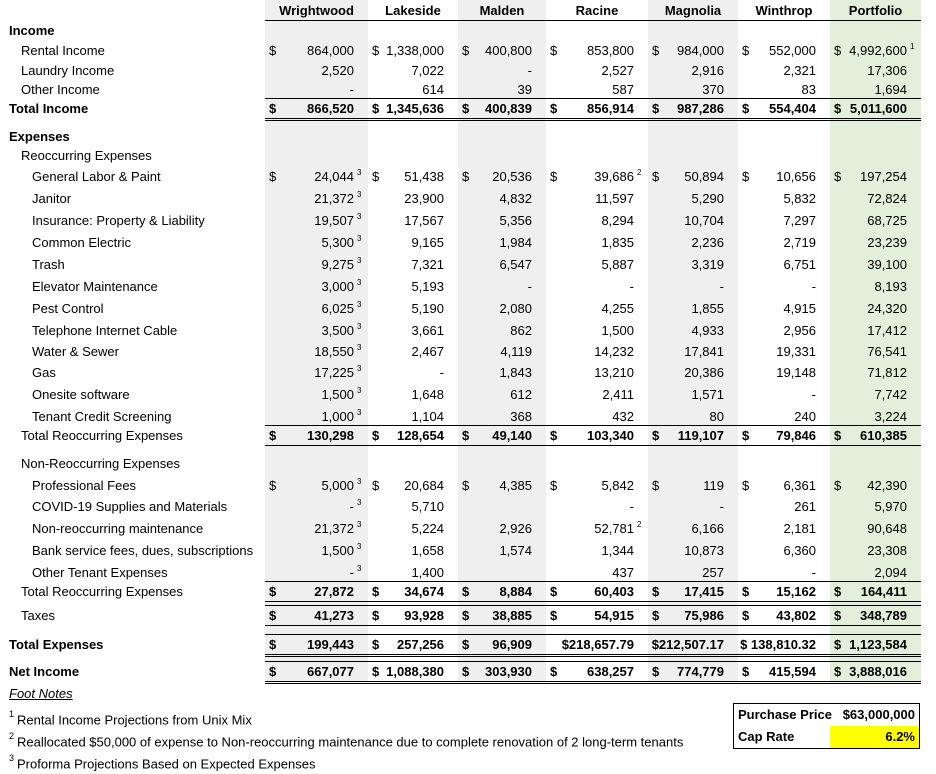  Describe the element at coordinates (330, 50) in the screenshot. I see `cell-wrightwood: 864,000` at that location.